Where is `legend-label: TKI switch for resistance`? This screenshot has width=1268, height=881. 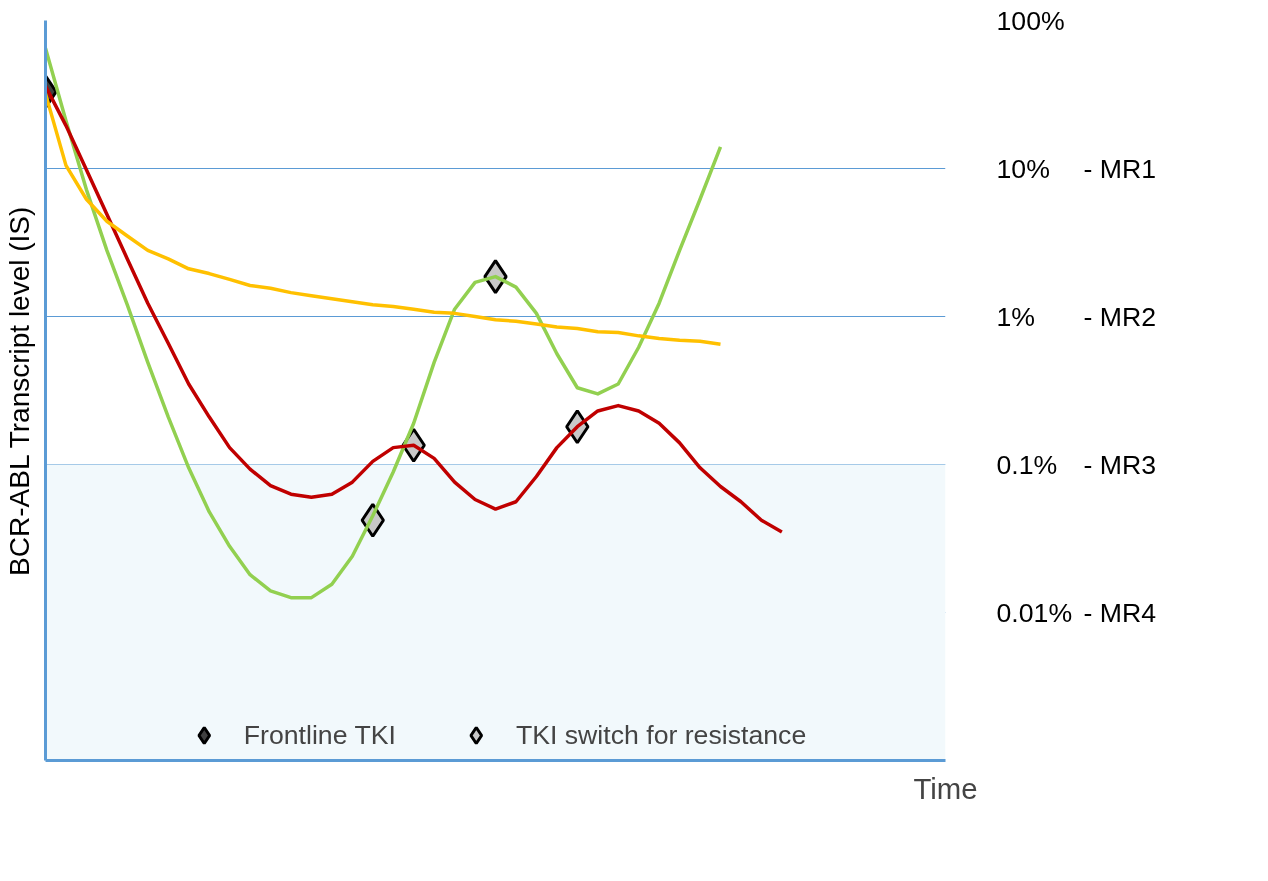 legend-label: TKI switch for resistance is located at coordinates (661, 735).